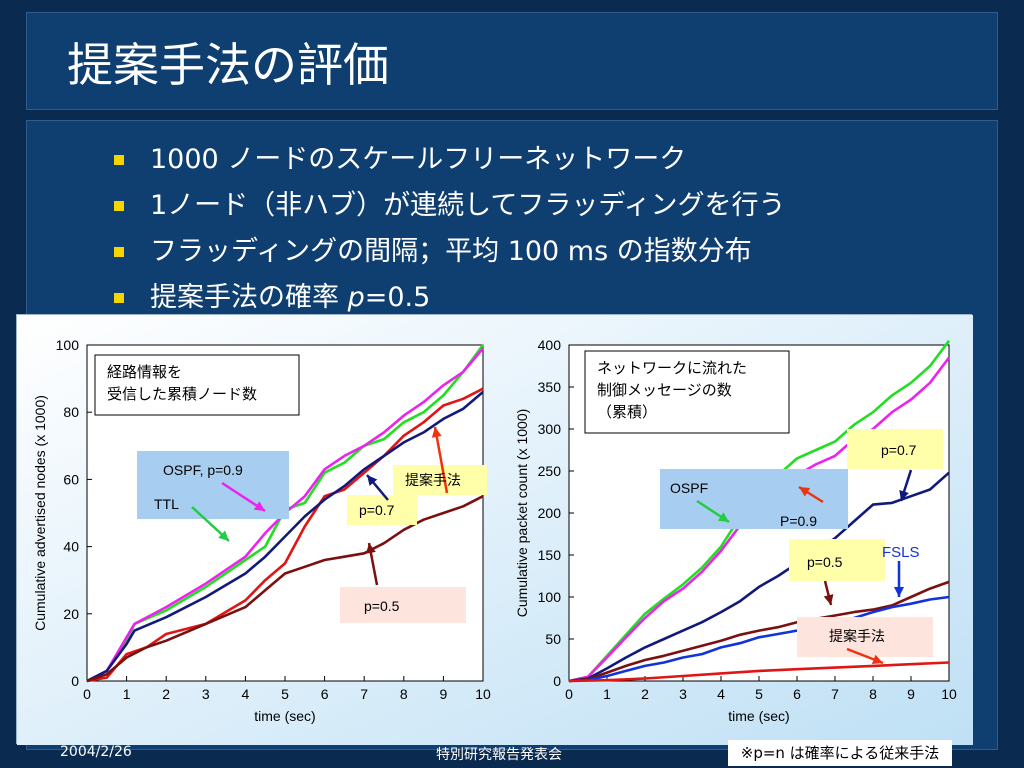 The width and height of the screenshot is (1024, 768). Describe the element at coordinates (550, 387) in the screenshot. I see `y-tick-label: 350` at that location.